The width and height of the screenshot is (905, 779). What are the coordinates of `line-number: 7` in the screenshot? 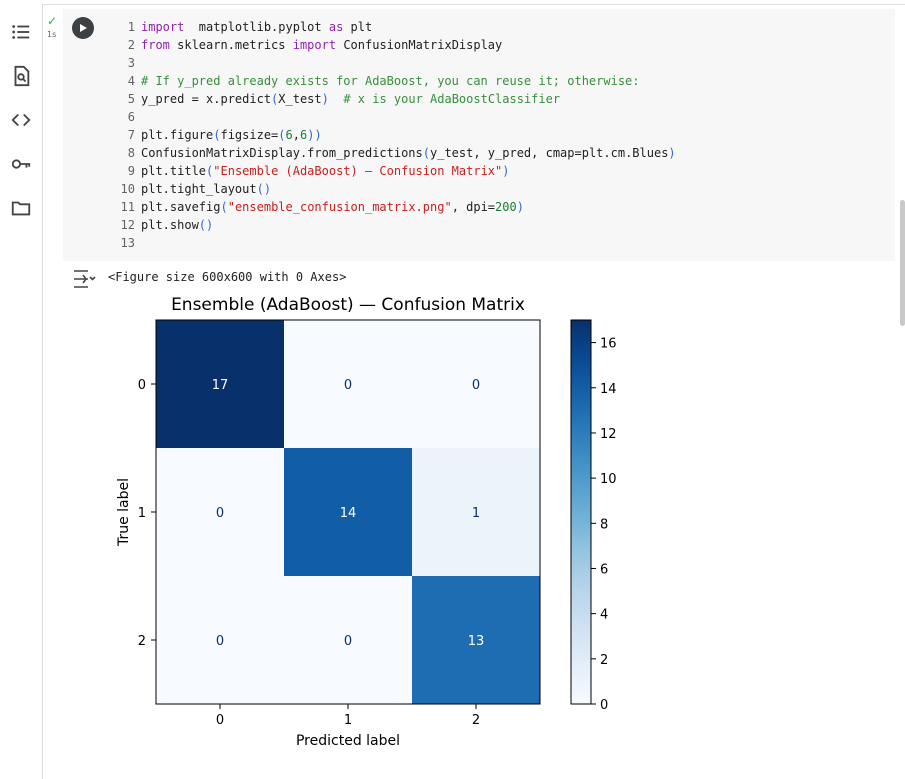 It's located at (131, 135).